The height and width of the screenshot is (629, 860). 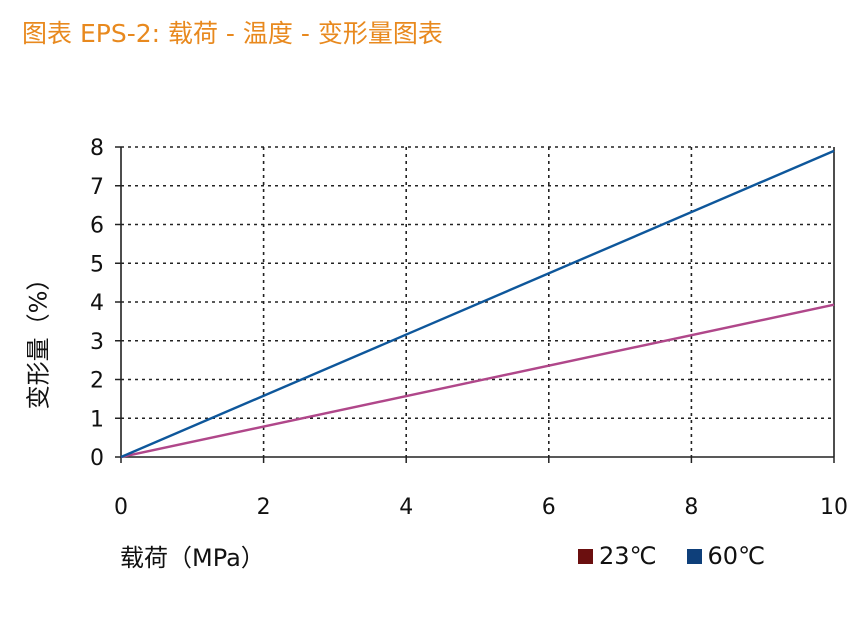 What do you see at coordinates (691, 507) in the screenshot?
I see `x-tick-label: 8` at bounding box center [691, 507].